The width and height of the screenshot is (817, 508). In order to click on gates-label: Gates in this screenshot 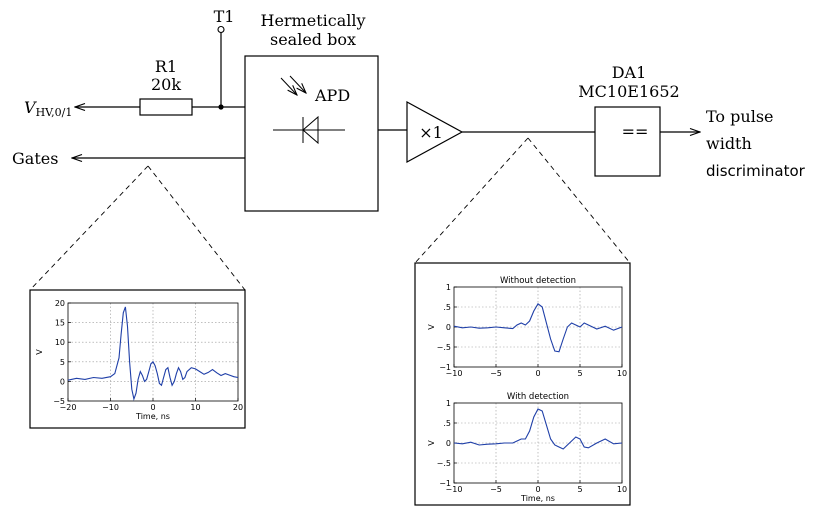, I will do `click(35, 158)`.